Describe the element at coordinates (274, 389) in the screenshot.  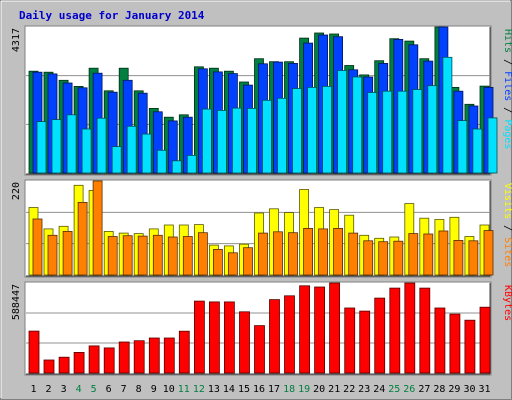
I see `x-tick-label-day-17: 17` at that location.